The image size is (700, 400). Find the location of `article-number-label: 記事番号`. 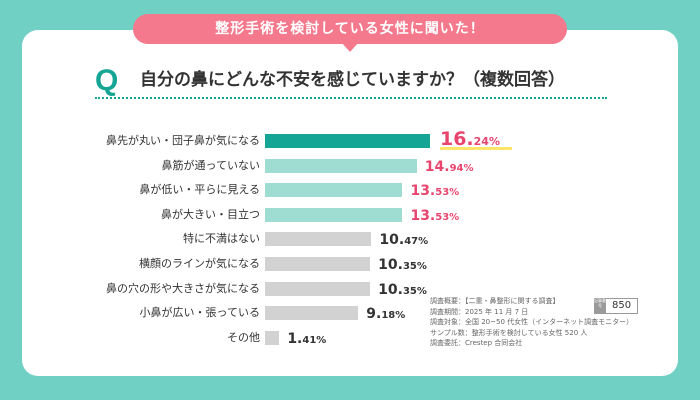

article-number-label: 記事番号 is located at coordinates (600, 306).